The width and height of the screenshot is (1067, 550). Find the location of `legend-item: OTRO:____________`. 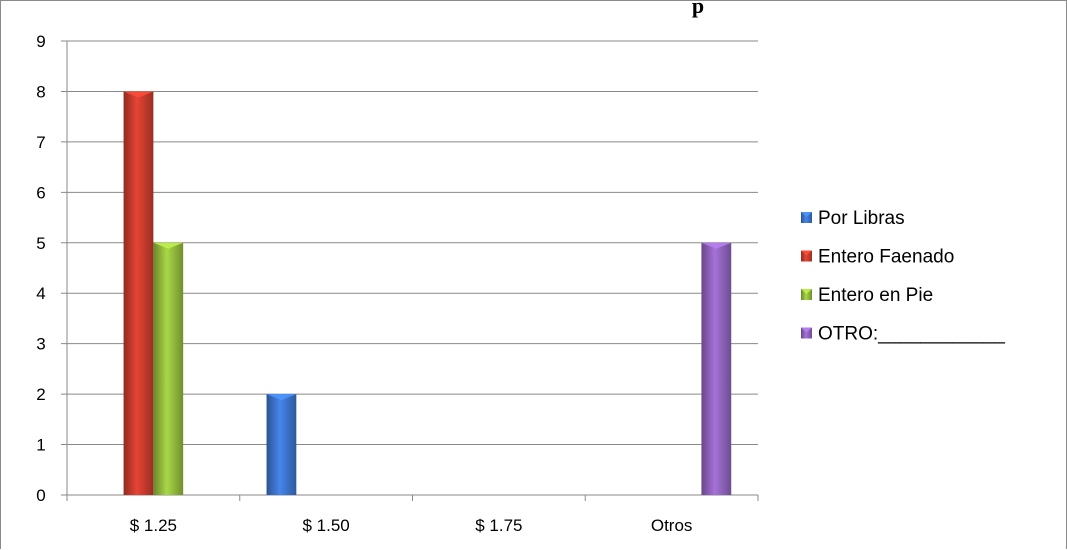

legend-item: OTRO:____________ is located at coordinates (903, 334).